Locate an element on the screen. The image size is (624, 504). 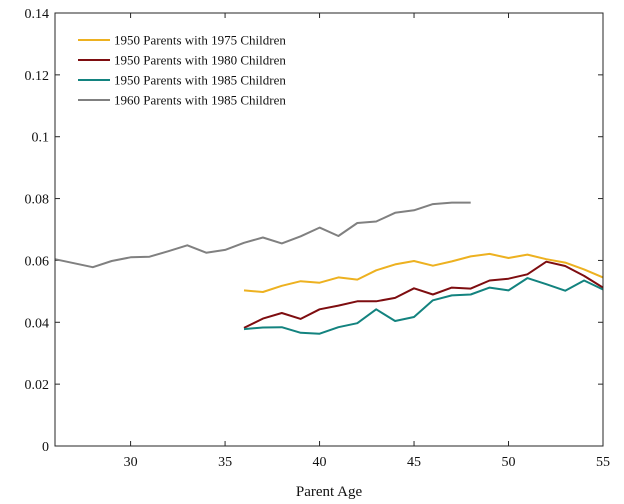
legend-label: 1950 Parents with 1980 Children is located at coordinates (200, 60).